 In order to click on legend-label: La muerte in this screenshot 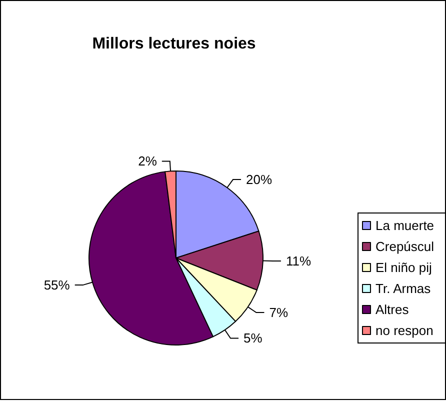, I will do `click(405, 225)`.